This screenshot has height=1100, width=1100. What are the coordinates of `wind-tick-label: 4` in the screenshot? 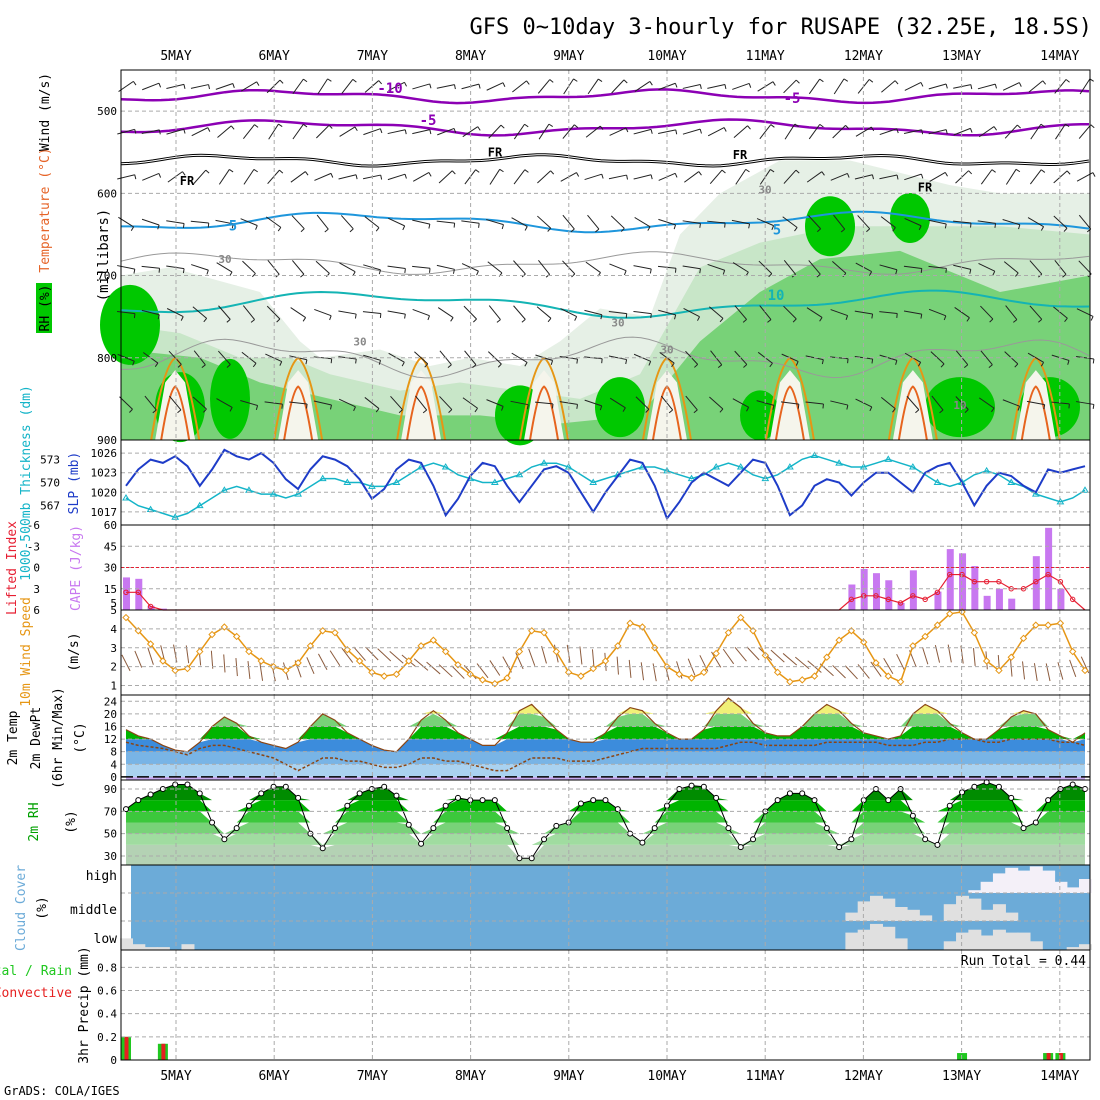 It's located at (113, 629).